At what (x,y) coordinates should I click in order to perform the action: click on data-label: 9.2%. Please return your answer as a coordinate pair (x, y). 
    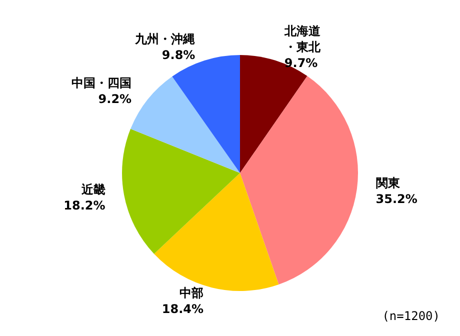
    Looking at the image, I should click on (115, 99).